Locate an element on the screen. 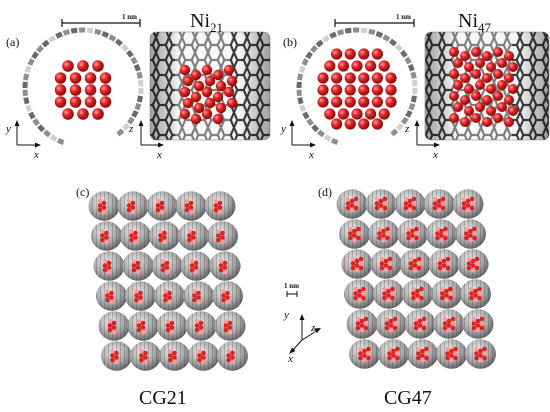 This screenshot has height=412, width=550. axes-xy-b: y x is located at coordinates (298, 140).